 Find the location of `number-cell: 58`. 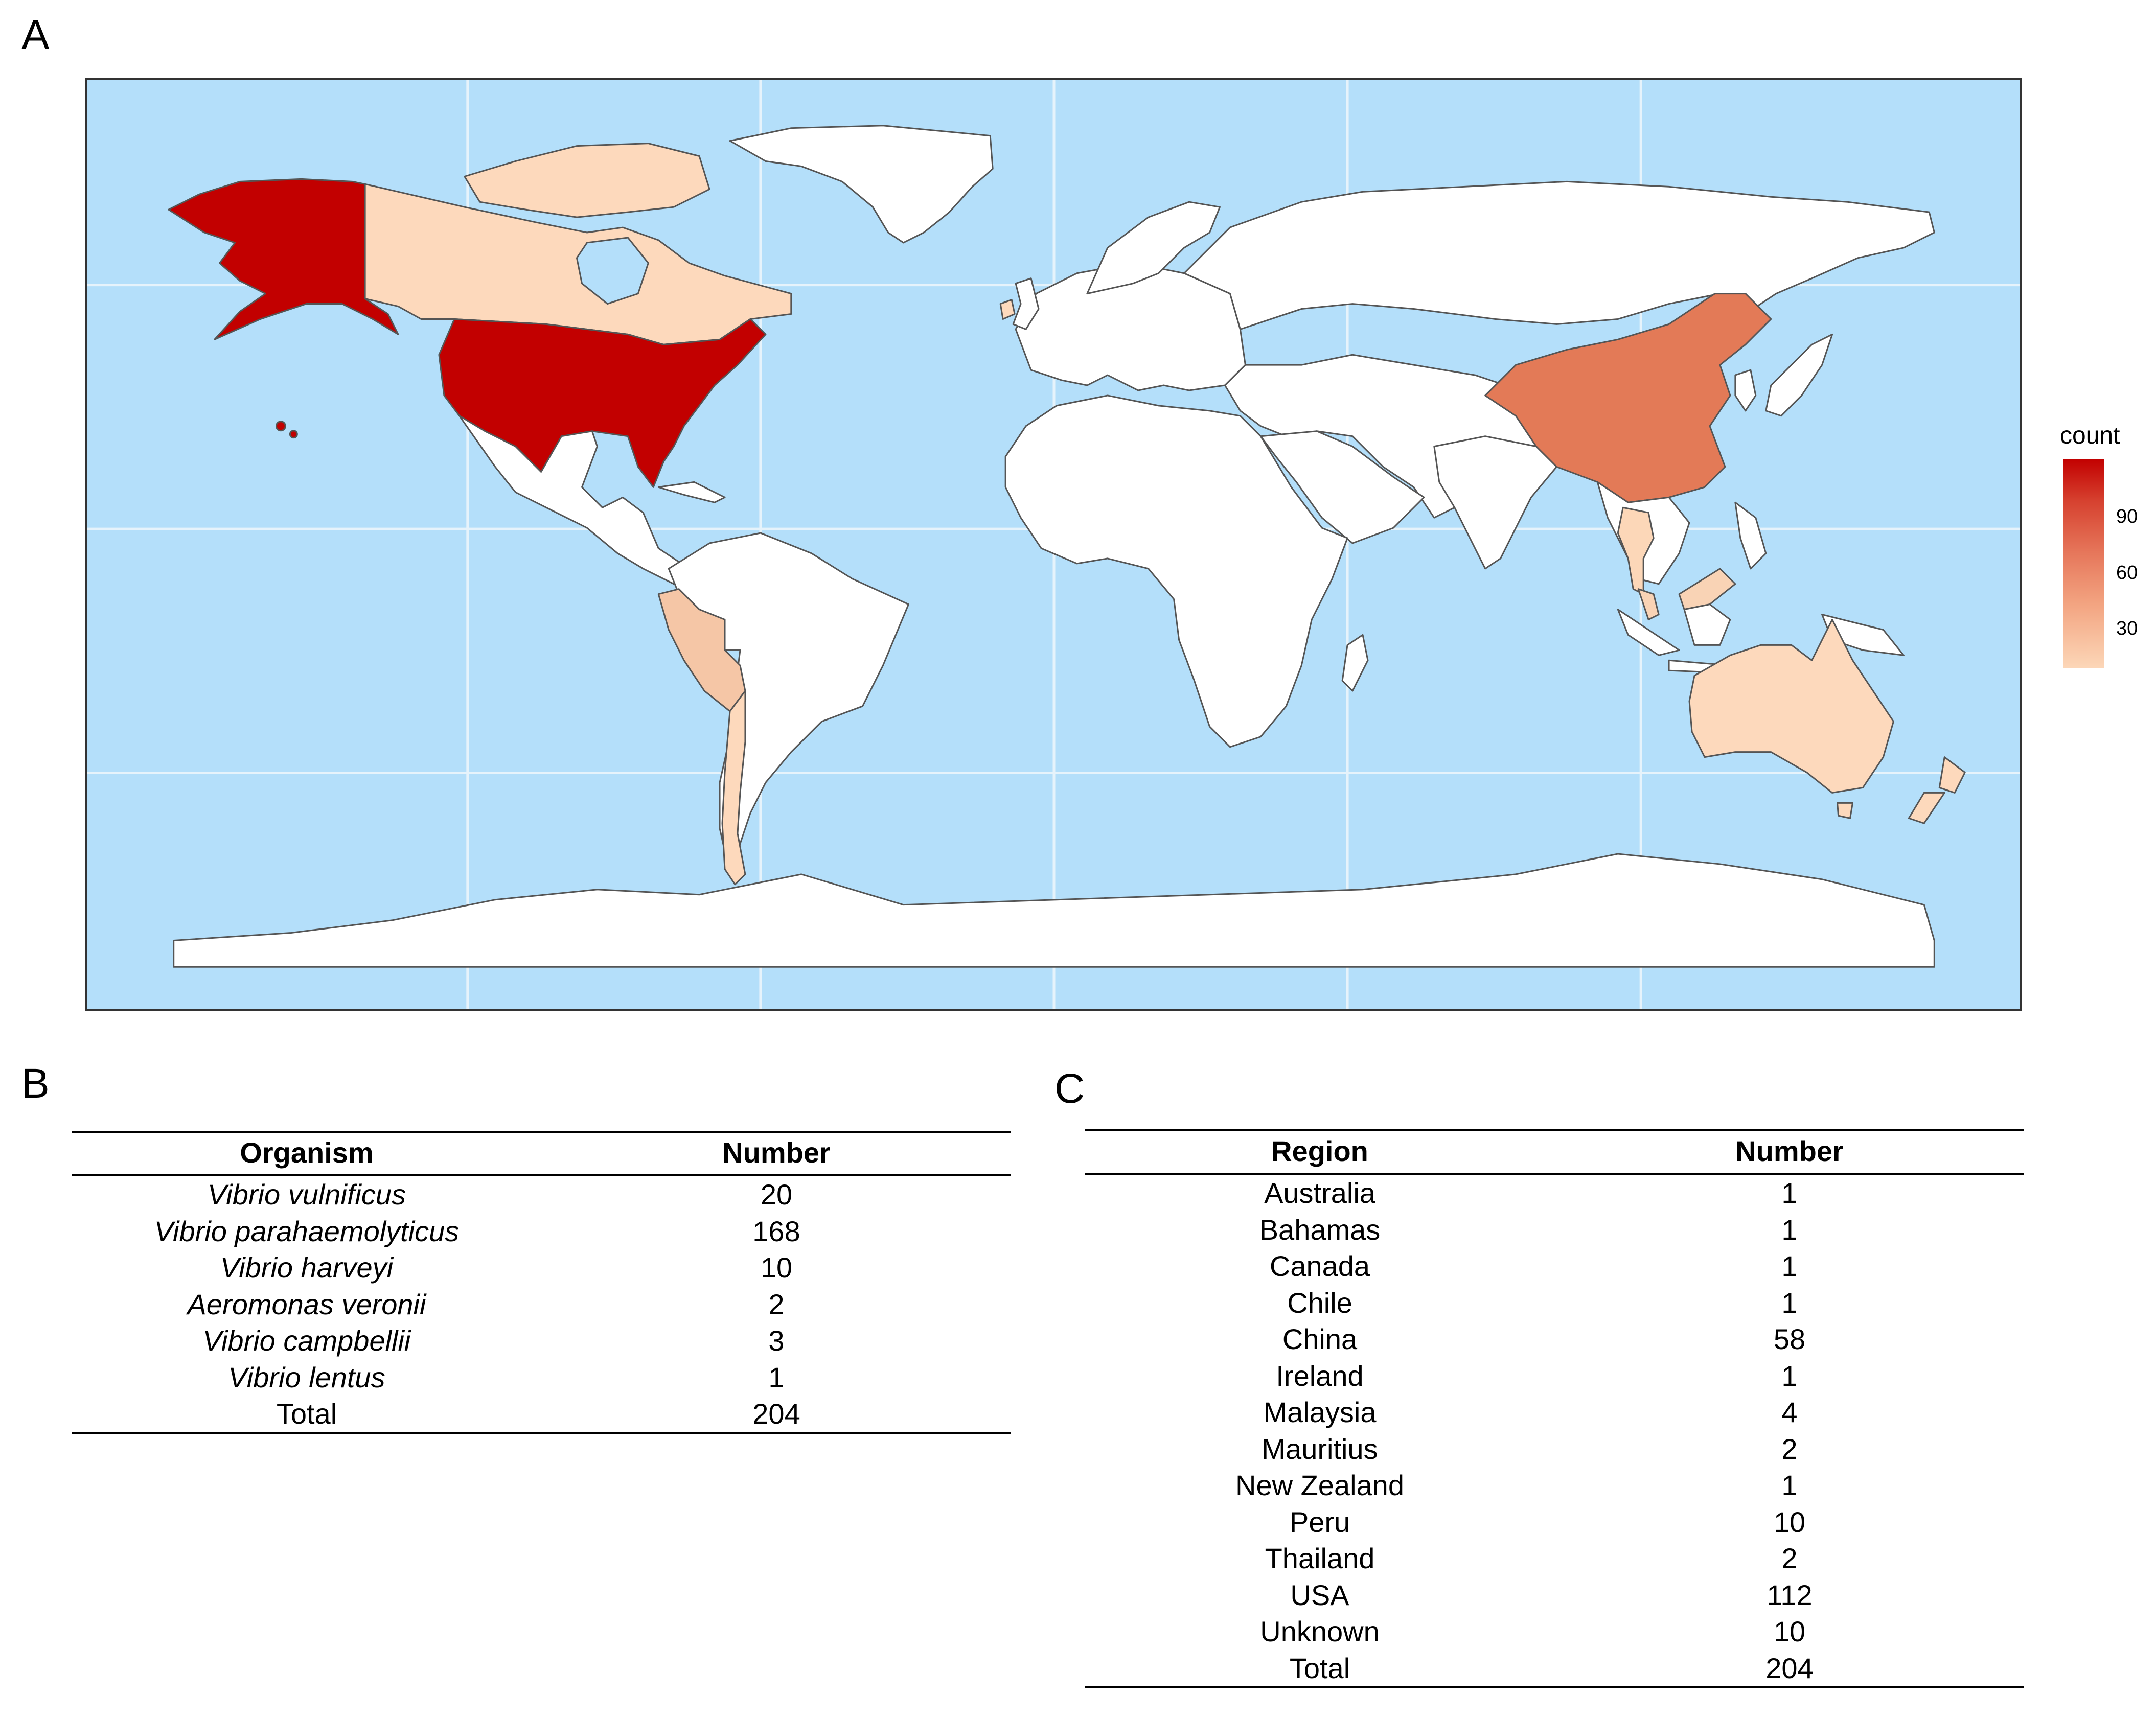

number-cell: 58 is located at coordinates (1789, 1339).